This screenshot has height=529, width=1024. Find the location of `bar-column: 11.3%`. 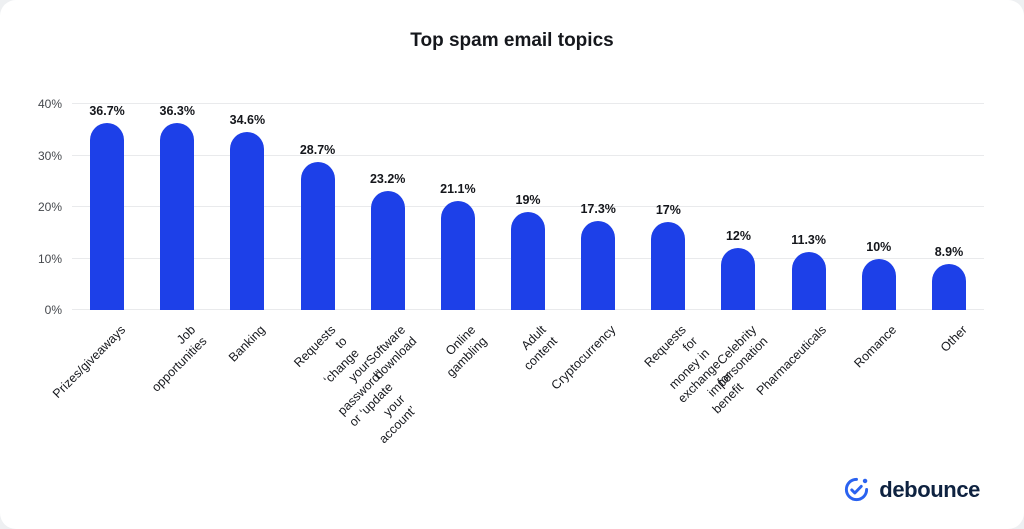

bar-column: 11.3% is located at coordinates (809, 207).